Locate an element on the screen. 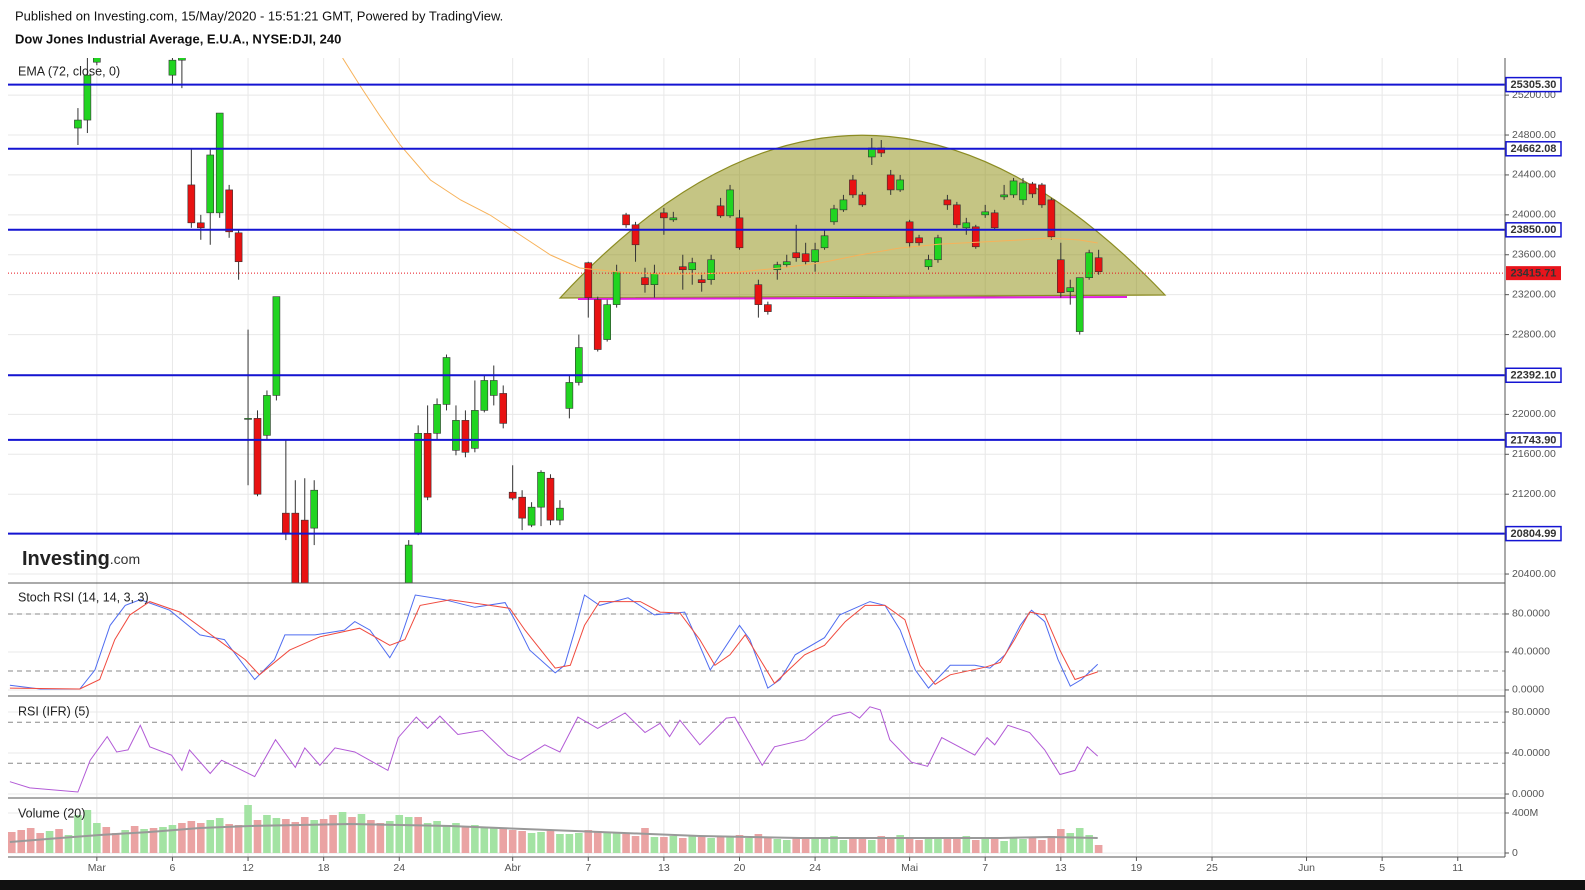 The width and height of the screenshot is (1585, 890). panel-title: Volume (20) is located at coordinates (51, 813).